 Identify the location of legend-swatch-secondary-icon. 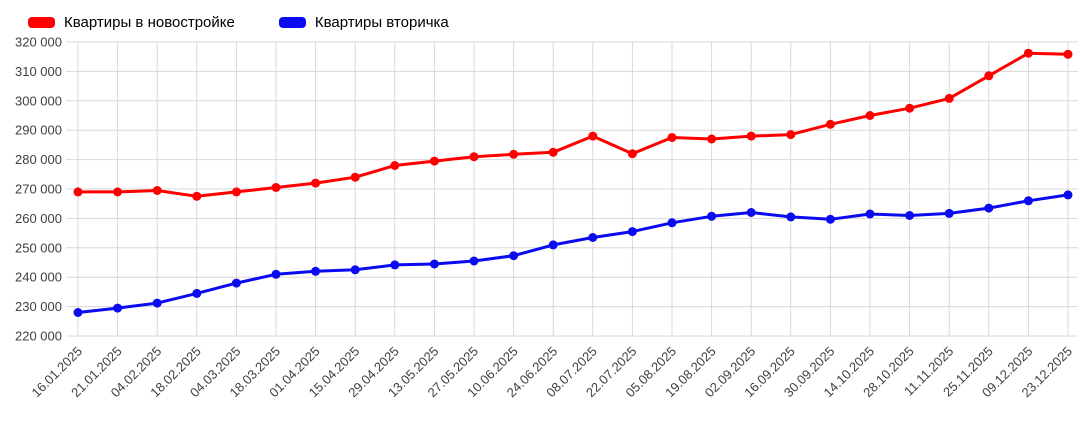
(292, 22).